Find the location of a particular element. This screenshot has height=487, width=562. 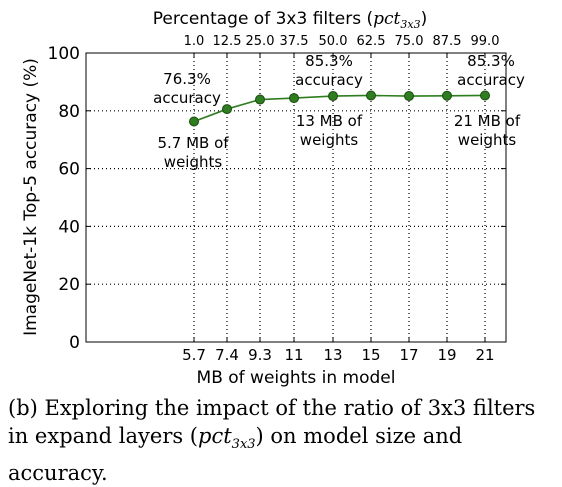

top-tick-label-5: 62.5 is located at coordinates (371, 41).